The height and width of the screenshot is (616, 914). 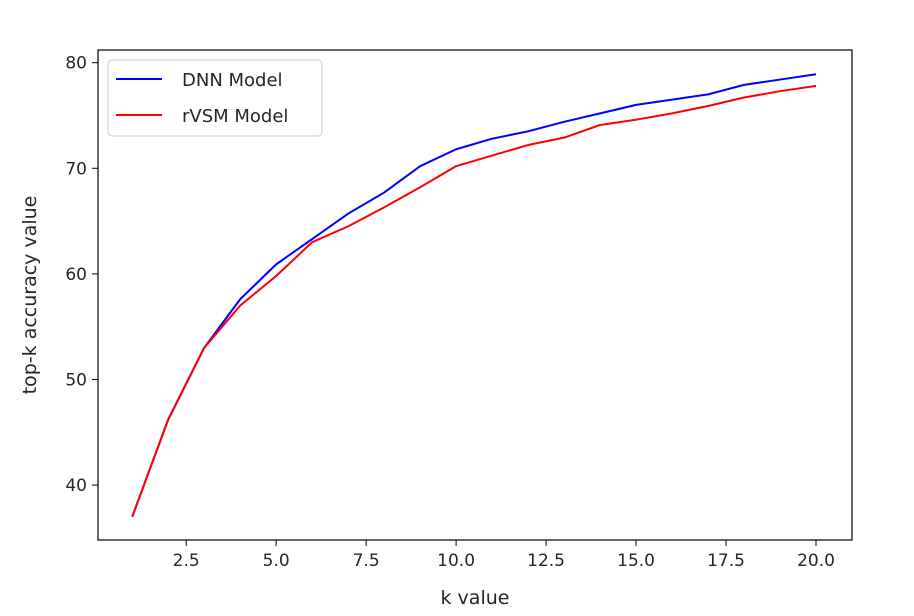 What do you see at coordinates (366, 561) in the screenshot?
I see `x-tick-label: 7.5` at bounding box center [366, 561].